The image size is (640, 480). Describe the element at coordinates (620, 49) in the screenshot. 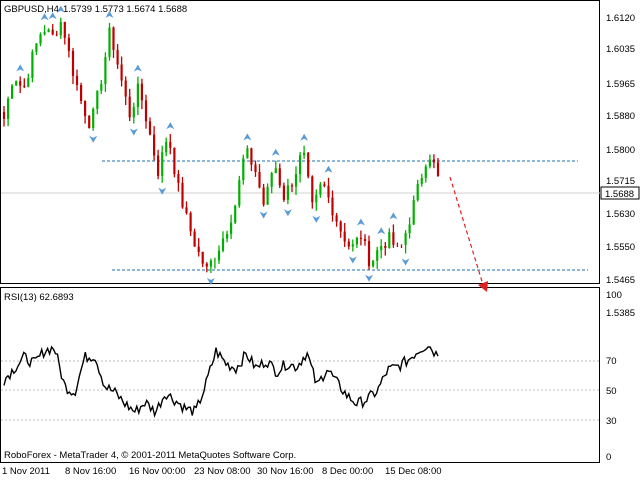

I see `price-tick: 1.6035` at that location.